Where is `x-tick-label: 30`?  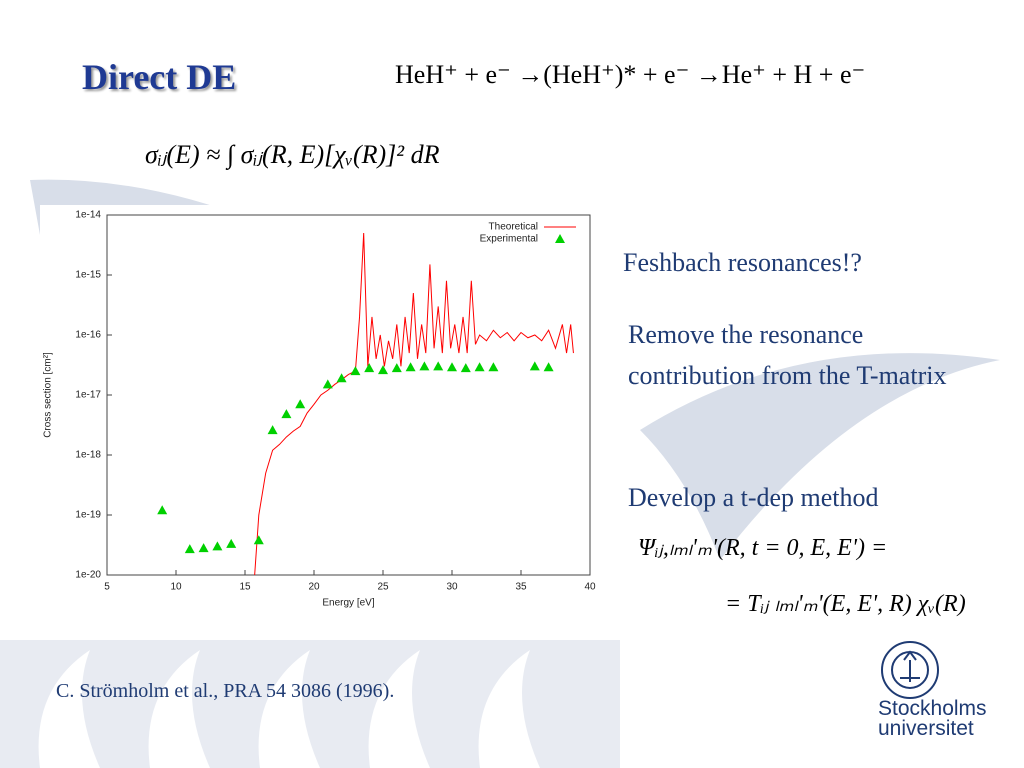
x-tick-label: 30 is located at coordinates (452, 587).